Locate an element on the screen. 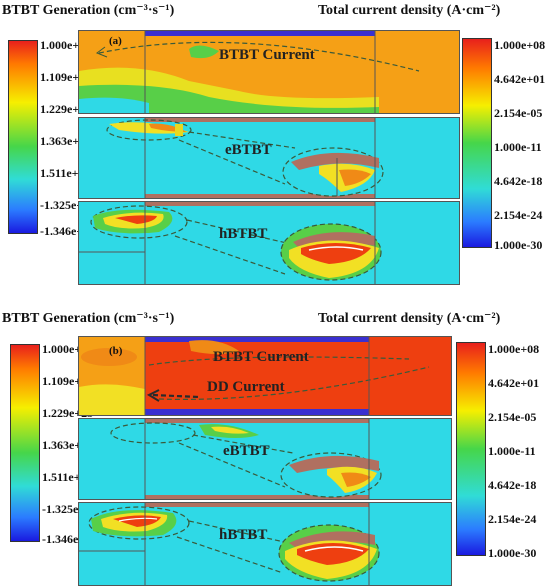 The width and height of the screenshot is (550, 587). panel-label: (b) is located at coordinates (116, 351).